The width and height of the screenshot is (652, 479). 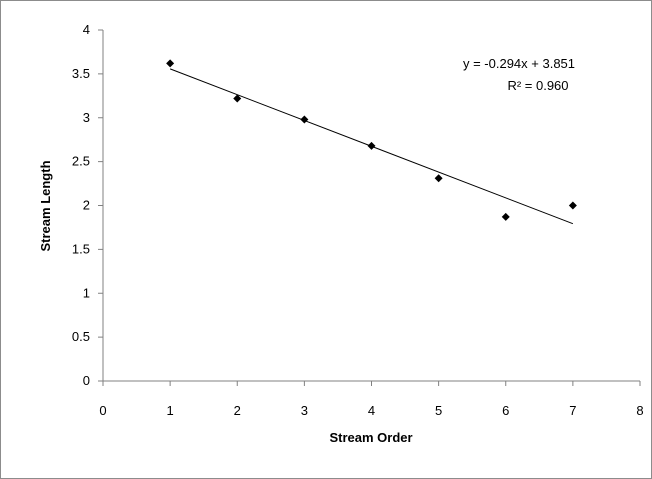 I want to click on x-tick-label: 6, so click(x=505, y=410).